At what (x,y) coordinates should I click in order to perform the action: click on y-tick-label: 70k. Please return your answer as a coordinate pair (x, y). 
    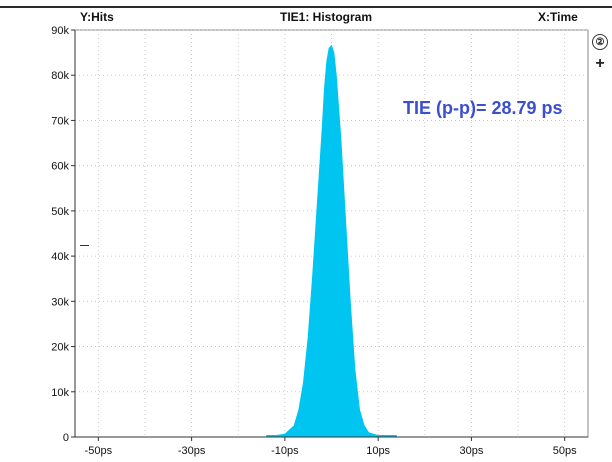
    Looking at the image, I should click on (60, 121).